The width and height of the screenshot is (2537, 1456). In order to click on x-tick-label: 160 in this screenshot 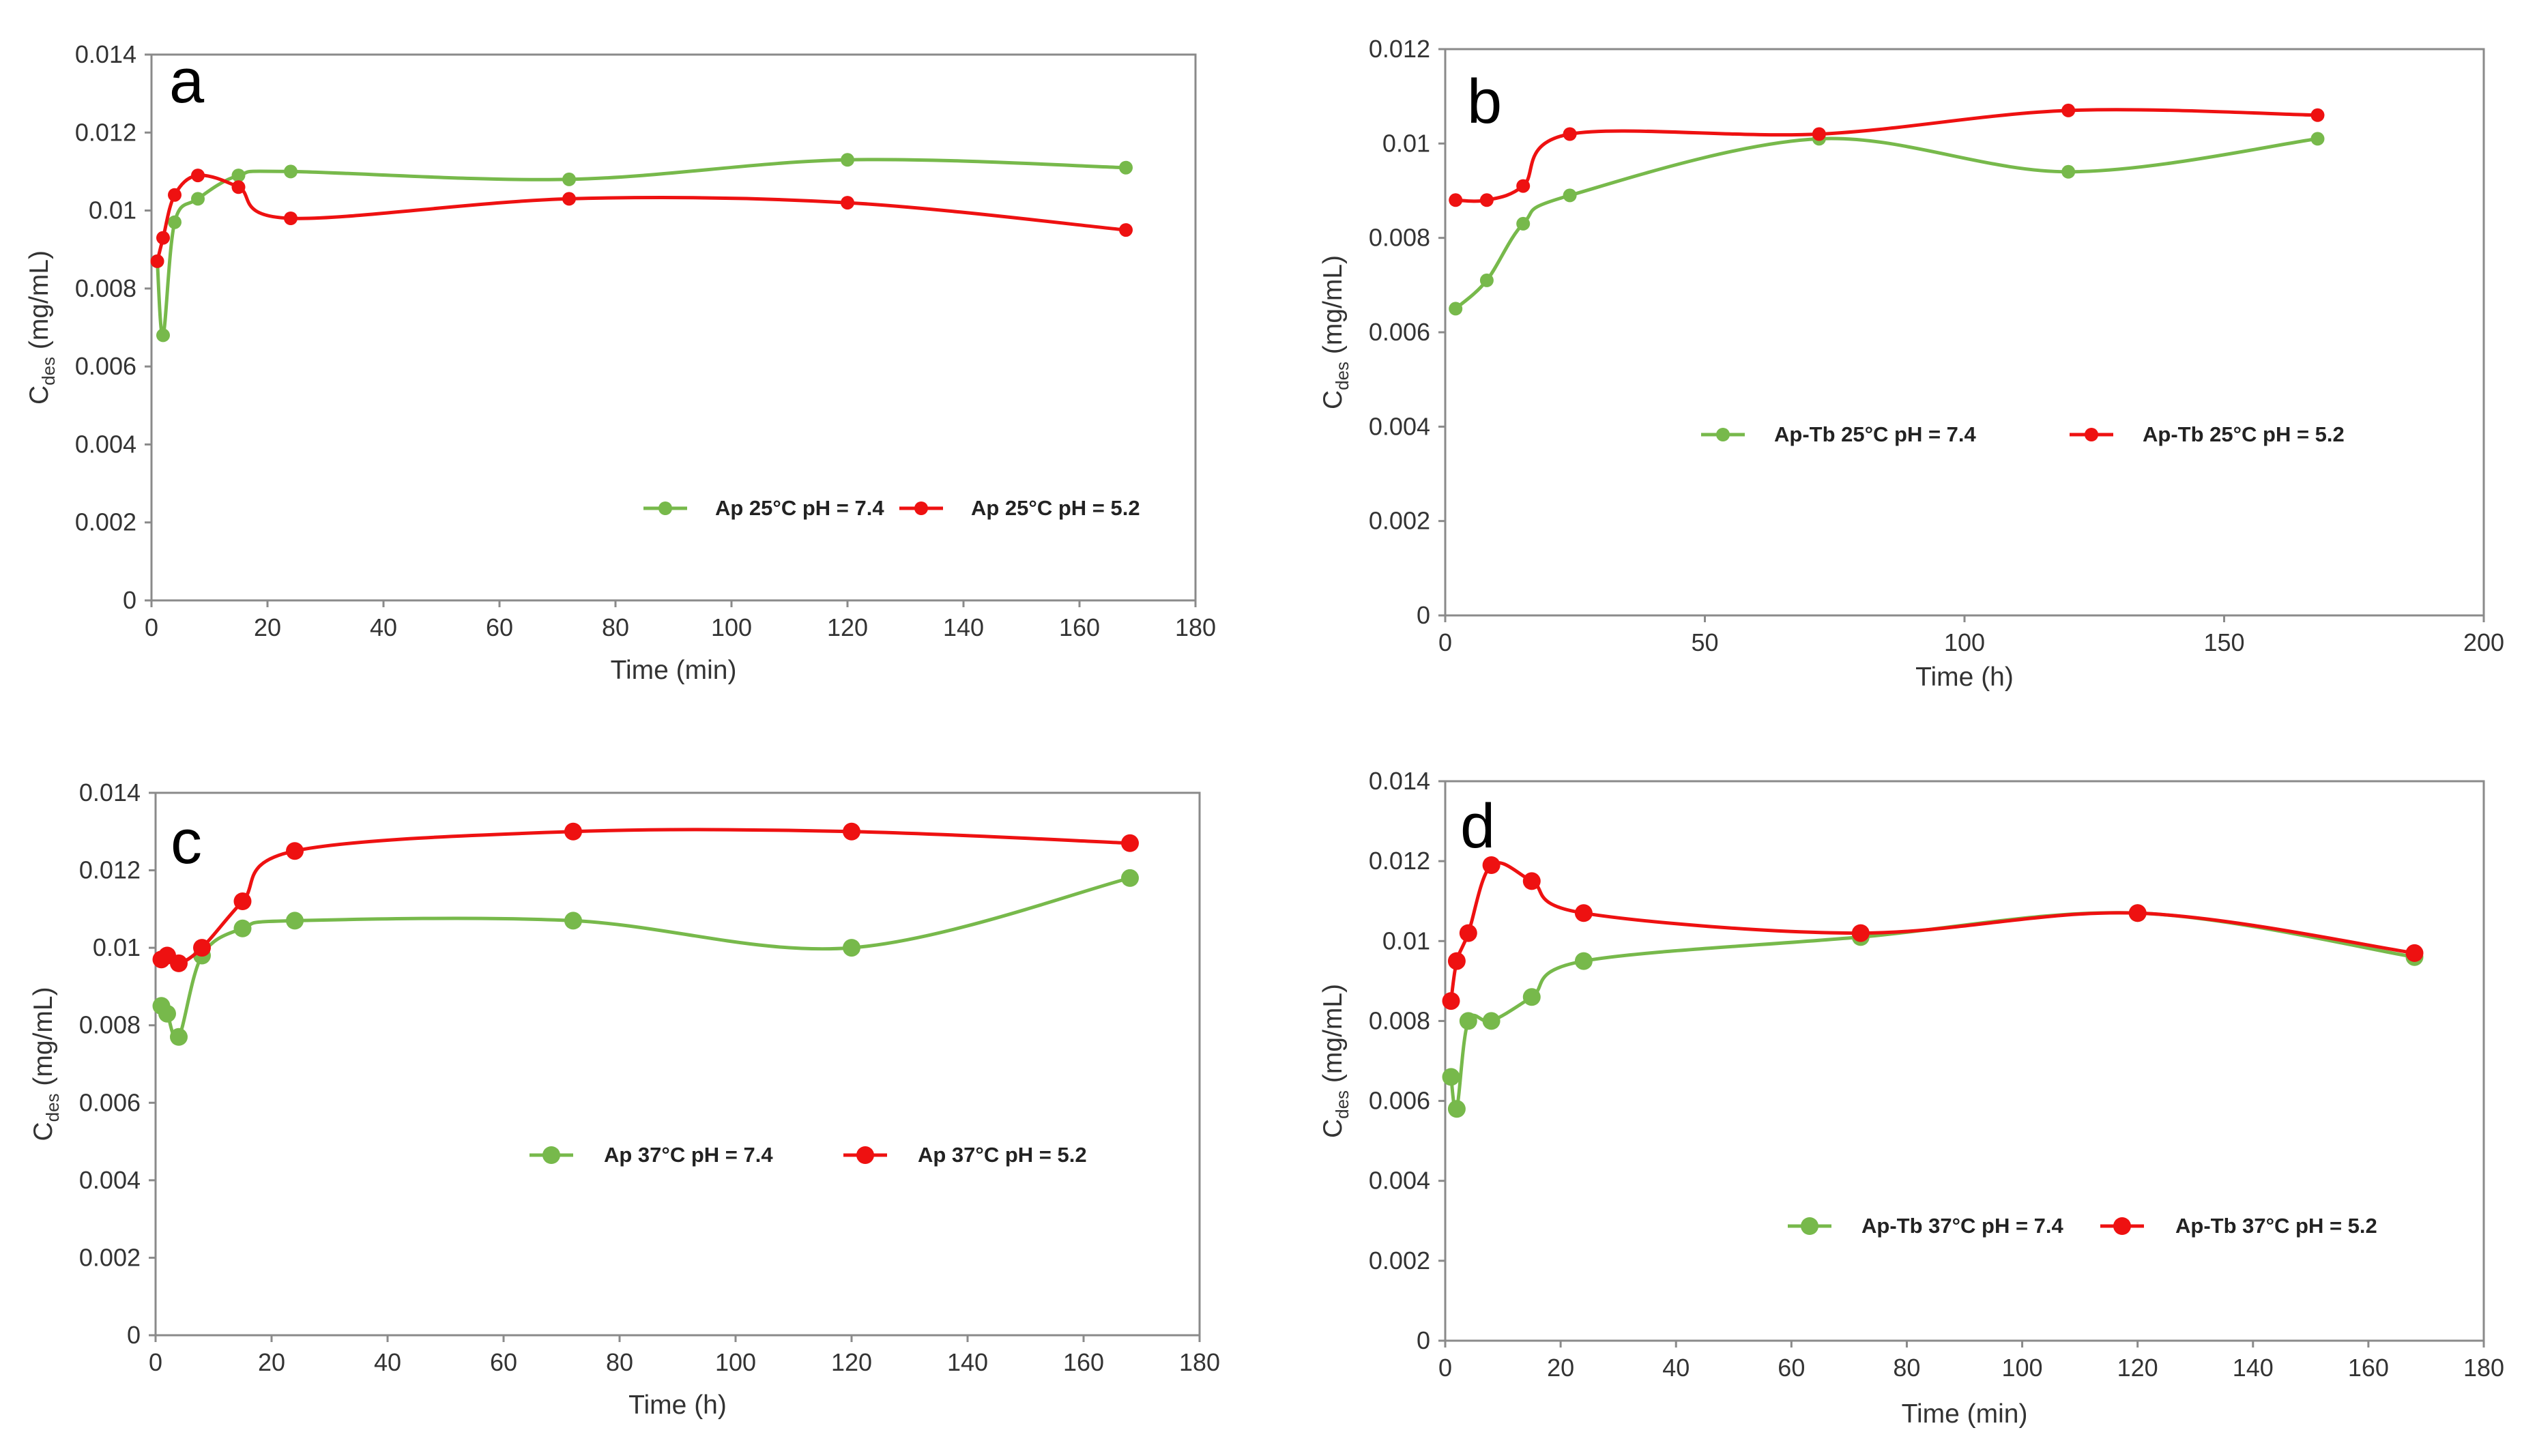, I will do `click(1079, 627)`.